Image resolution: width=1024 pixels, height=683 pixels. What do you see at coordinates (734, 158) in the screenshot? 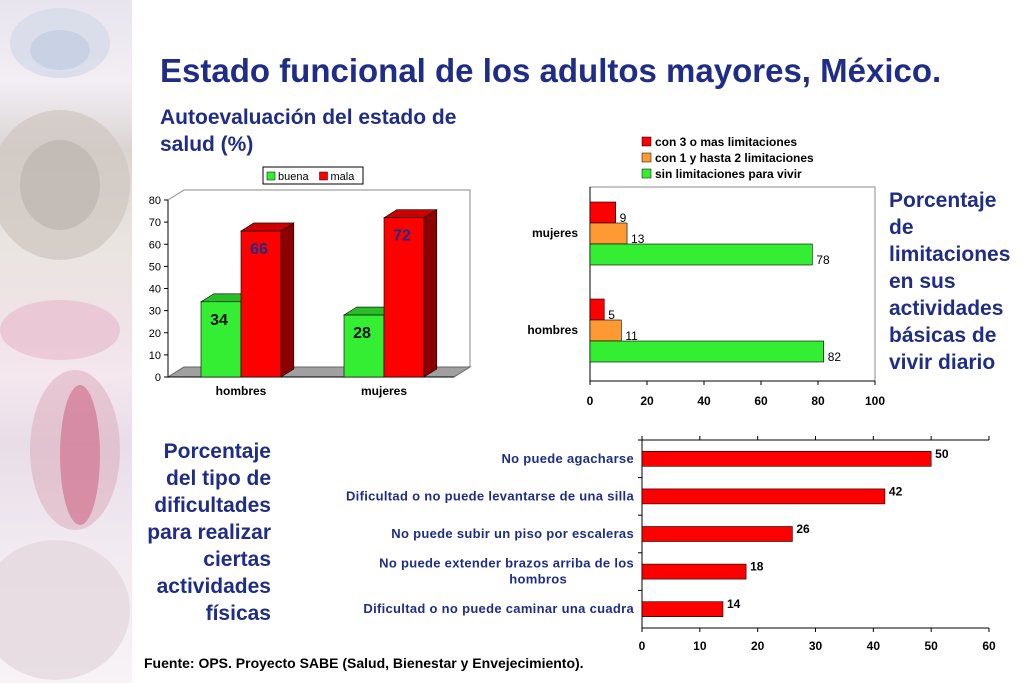
I see `legend-label: con 1 y hasta 2 limitaciones` at bounding box center [734, 158].